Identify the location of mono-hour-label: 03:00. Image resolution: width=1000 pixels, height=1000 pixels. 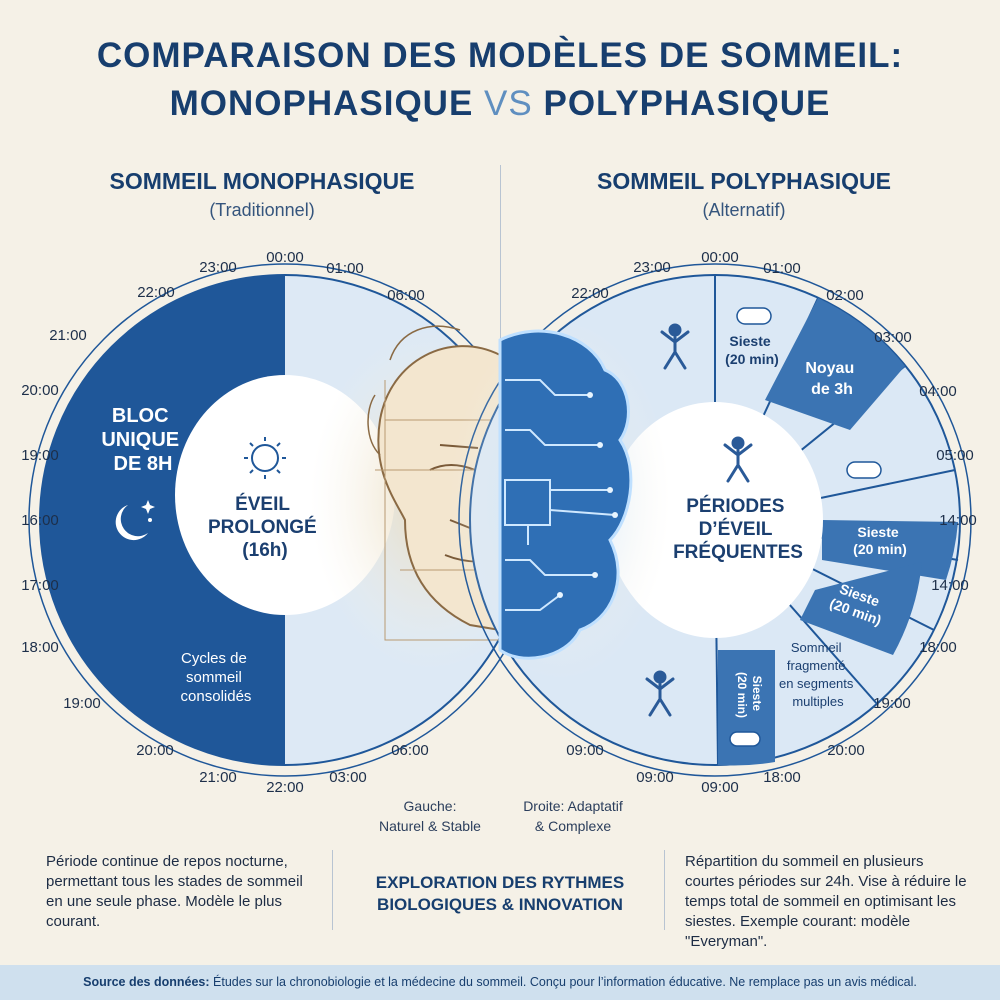
(348, 777).